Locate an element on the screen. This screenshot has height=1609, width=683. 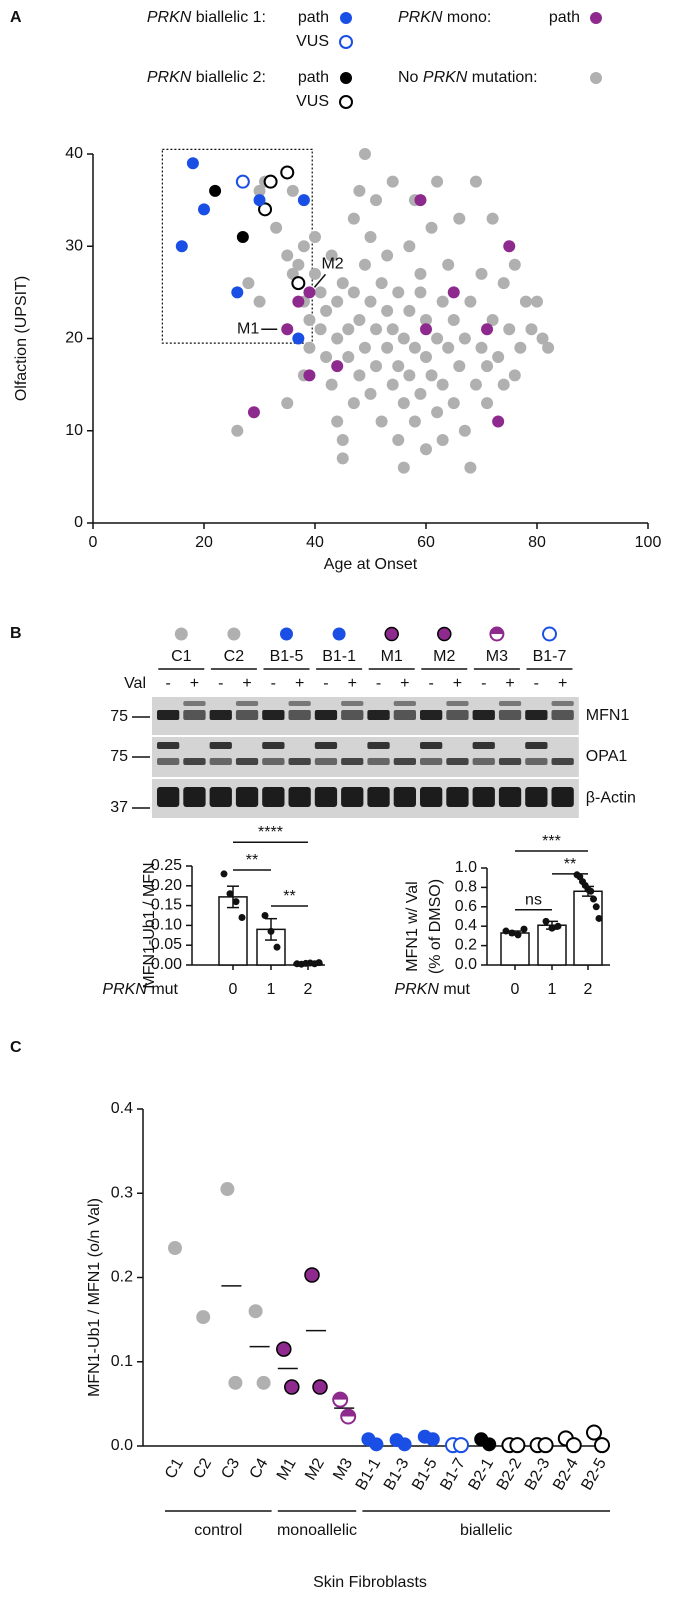
text-span: 20 is located at coordinates (204, 542).